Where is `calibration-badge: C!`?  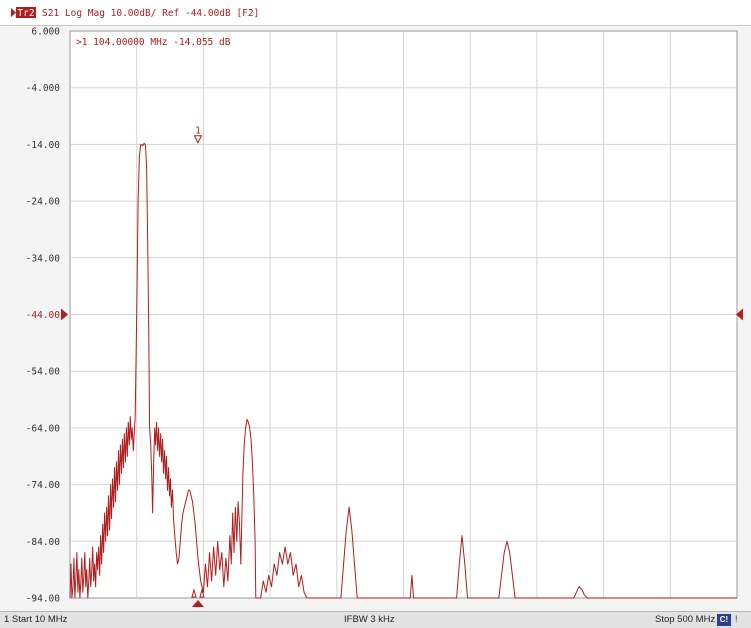 calibration-badge: C! is located at coordinates (724, 620).